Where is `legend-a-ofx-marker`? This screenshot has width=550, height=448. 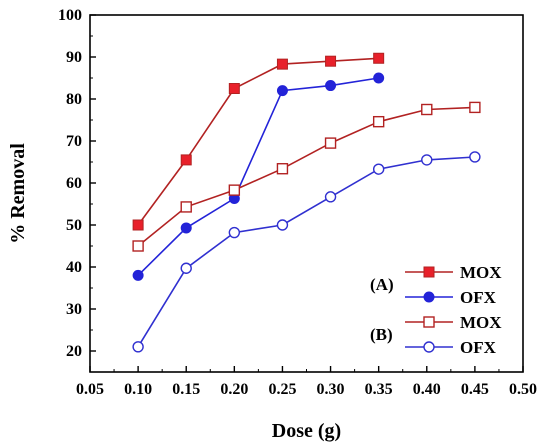 legend-a-ofx-marker is located at coordinates (429, 297).